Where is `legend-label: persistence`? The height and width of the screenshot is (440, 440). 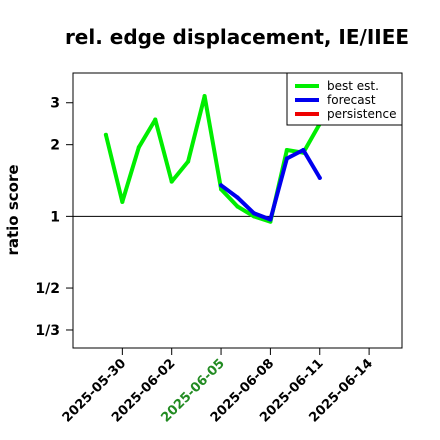
legend-label: persistence is located at coordinates (361, 114).